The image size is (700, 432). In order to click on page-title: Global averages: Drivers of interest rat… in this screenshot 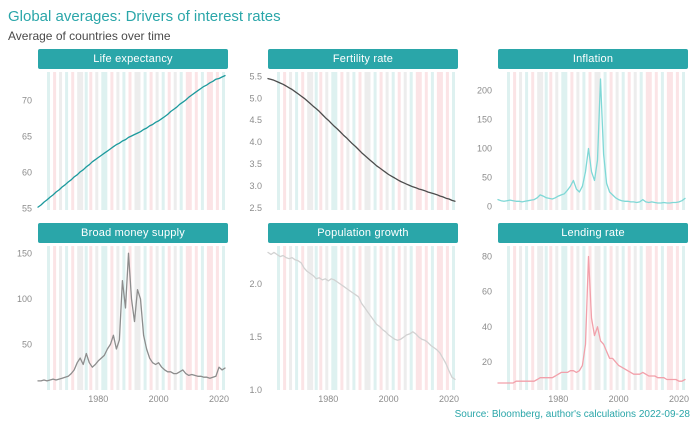, I will do `click(144, 16)`.